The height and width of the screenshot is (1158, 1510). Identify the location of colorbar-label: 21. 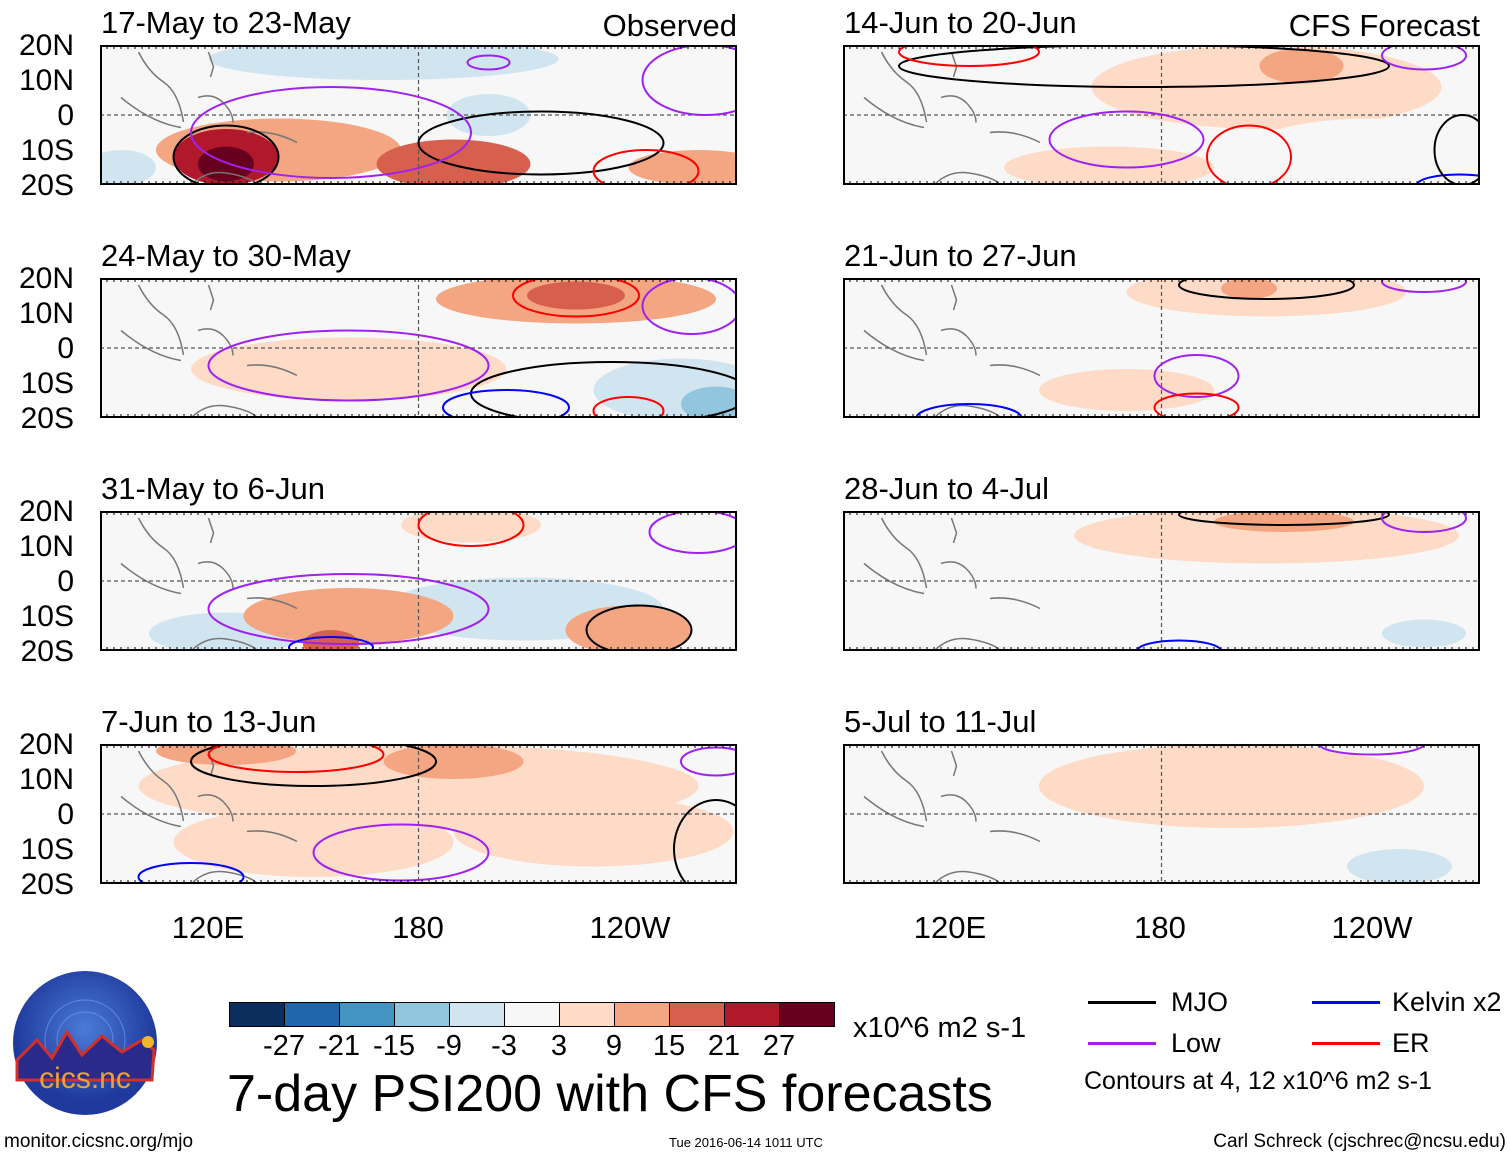
(724, 1046).